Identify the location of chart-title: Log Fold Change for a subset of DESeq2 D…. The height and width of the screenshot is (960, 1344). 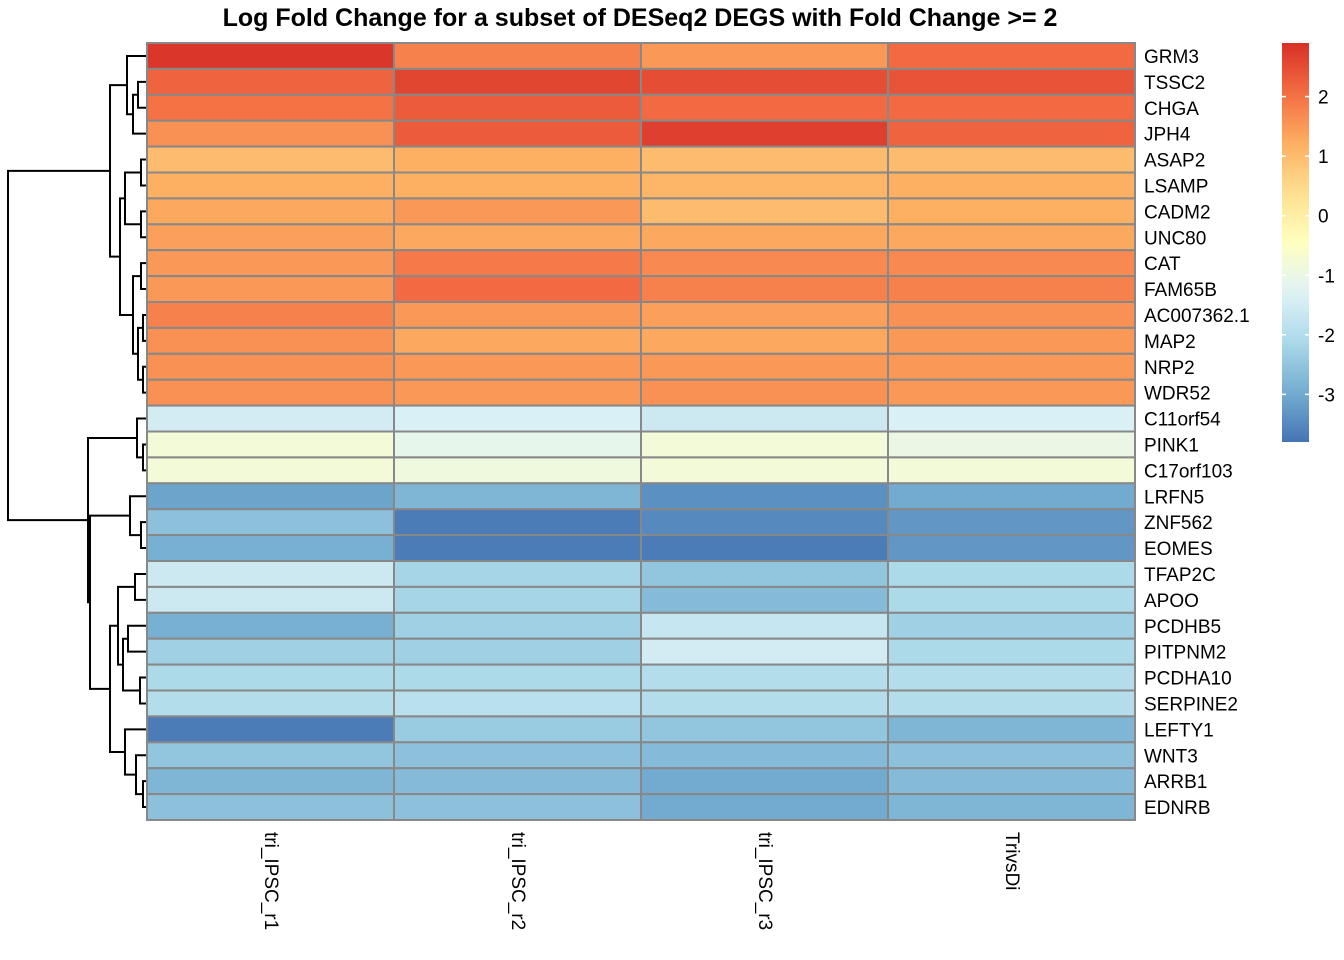
(640, 18).